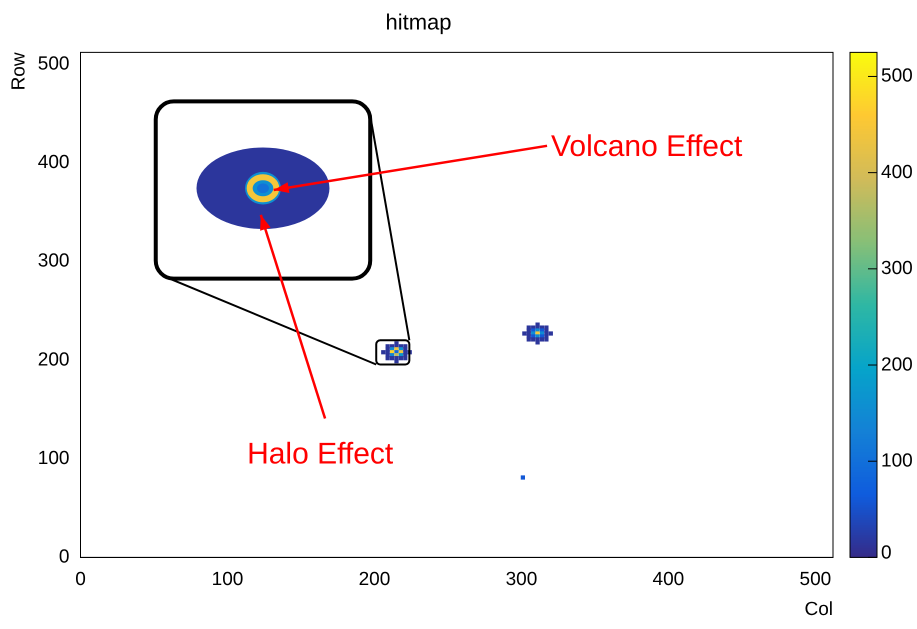  Describe the element at coordinates (54, 359) in the screenshot. I see `y-tick-label: 200` at that location.